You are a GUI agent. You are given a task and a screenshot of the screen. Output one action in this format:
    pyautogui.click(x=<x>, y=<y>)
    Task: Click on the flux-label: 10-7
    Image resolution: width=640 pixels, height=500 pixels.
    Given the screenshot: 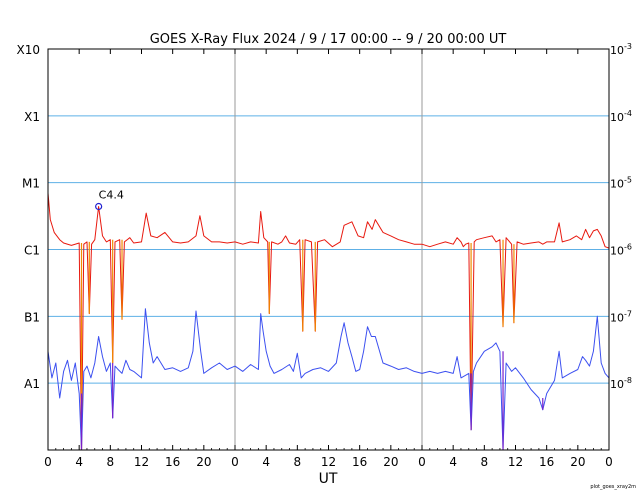 What is the action you would take?
    pyautogui.click(x=621, y=316)
    